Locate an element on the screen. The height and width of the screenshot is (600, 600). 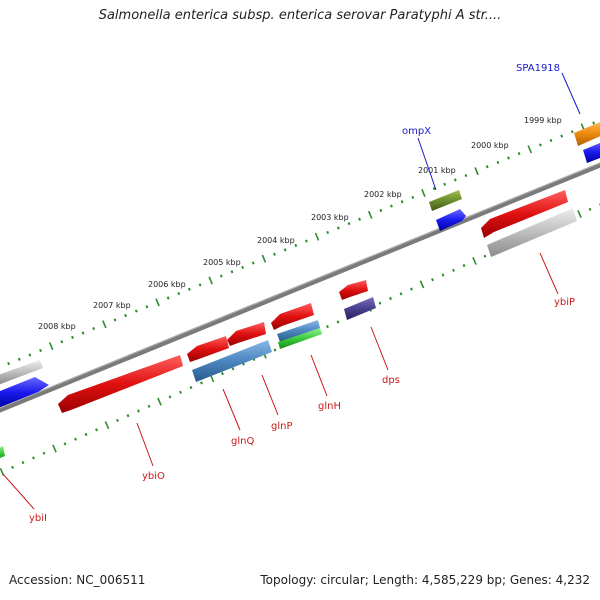
gene-label-glnQ: glnQ is located at coordinates (242, 441).